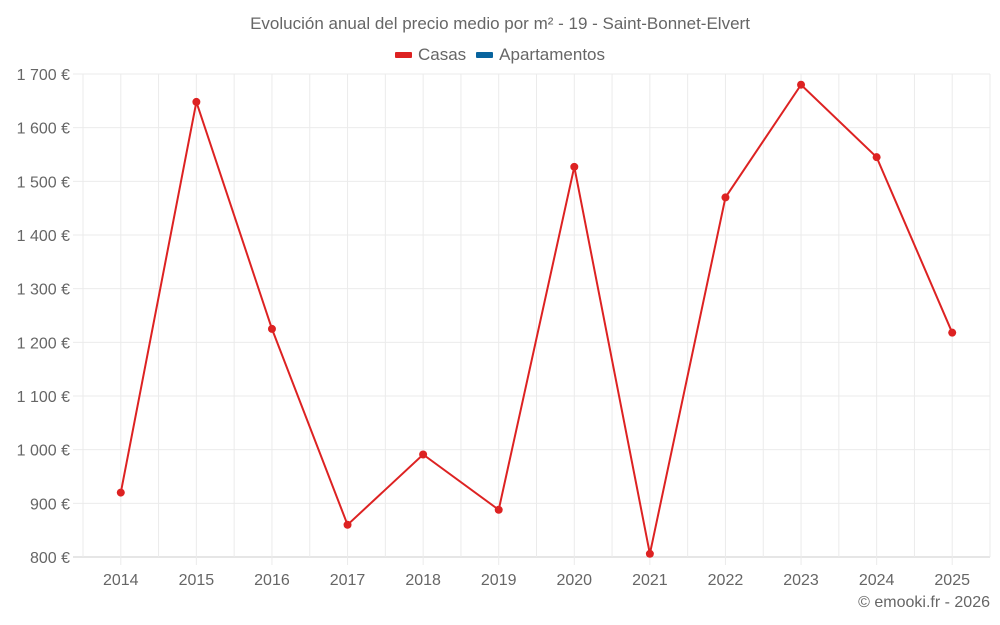 The image size is (1000, 625). Describe the element at coordinates (924, 602) in the screenshot. I see `credit-text: © emooki.fr - 2026` at that location.